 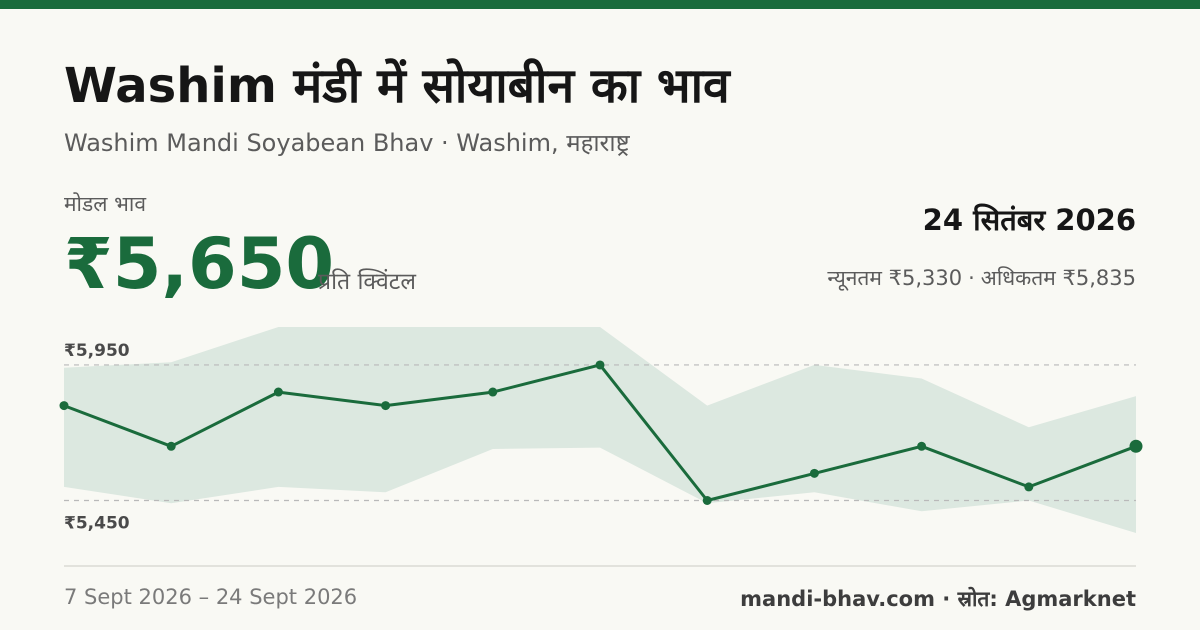 I want to click on price-unit: प्रति क्विंटल, so click(x=367, y=282).